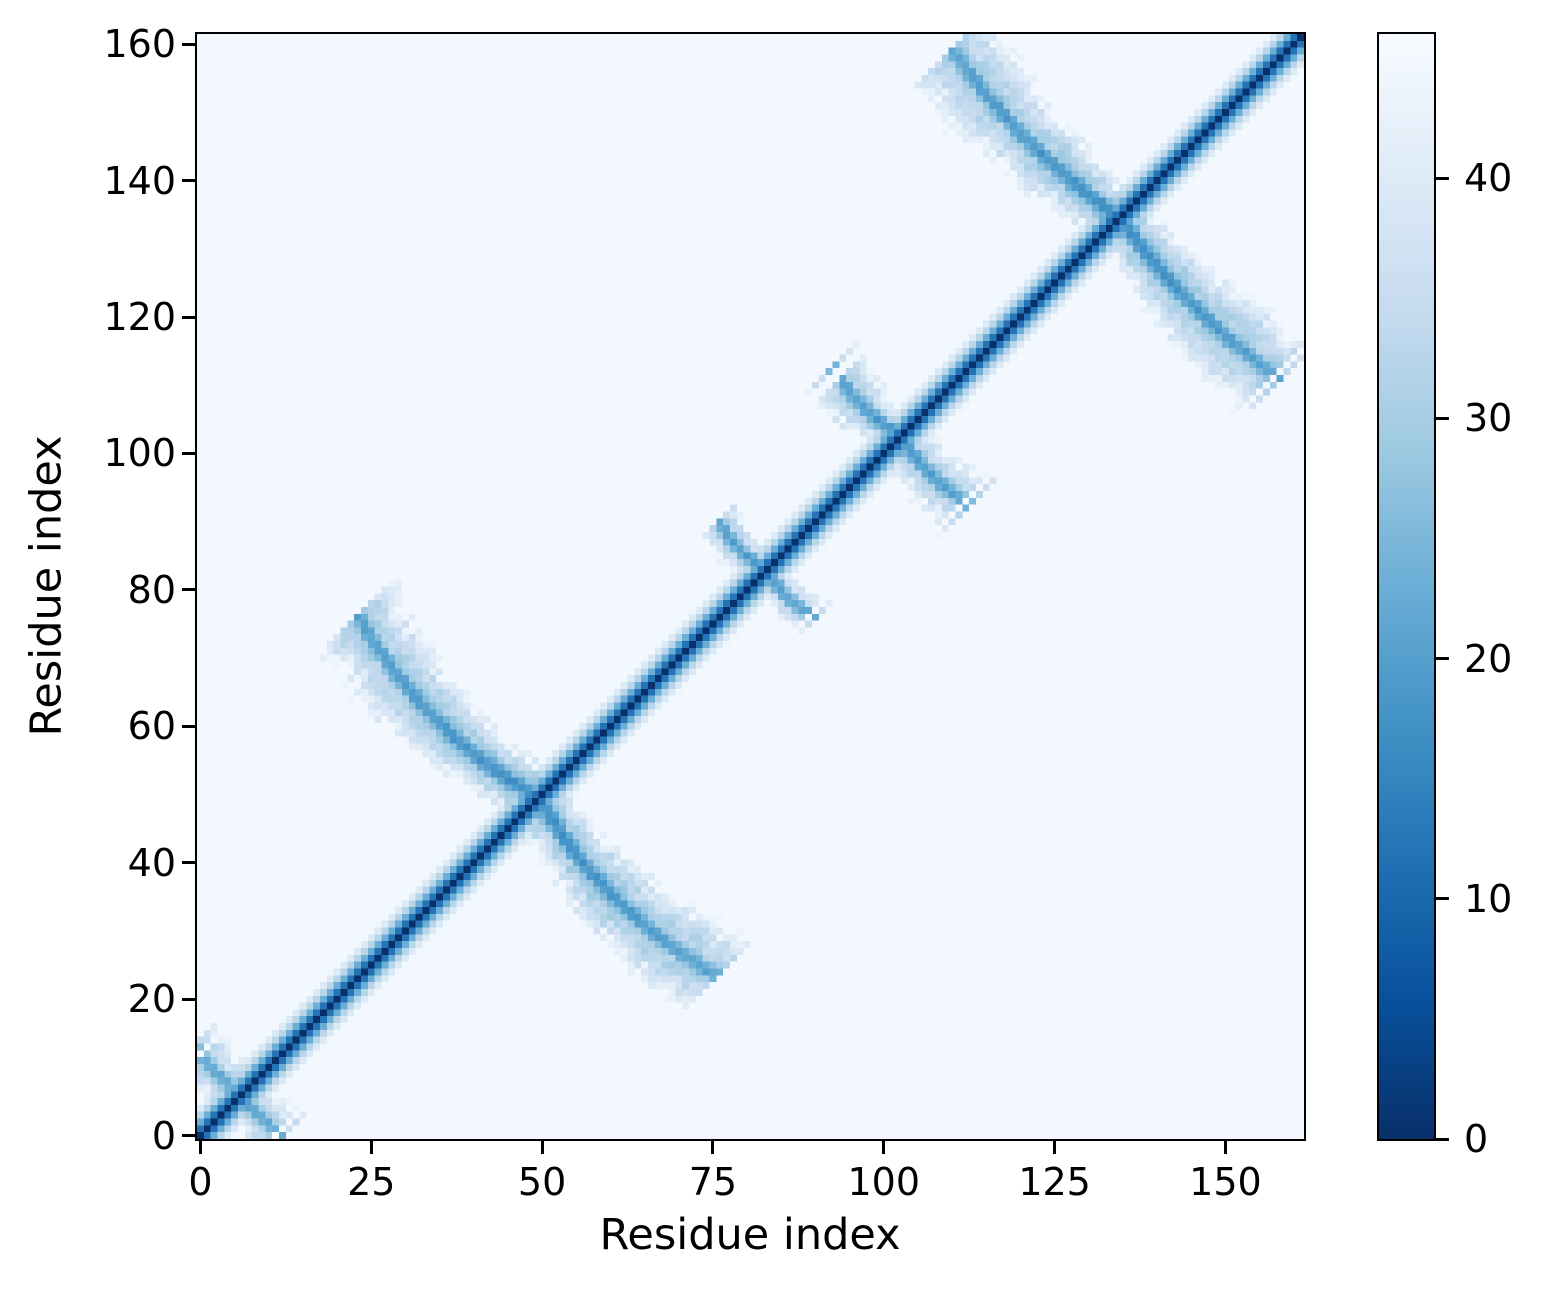  What do you see at coordinates (1476, 1139) in the screenshot?
I see `colorbar-tick-label: 0` at bounding box center [1476, 1139].